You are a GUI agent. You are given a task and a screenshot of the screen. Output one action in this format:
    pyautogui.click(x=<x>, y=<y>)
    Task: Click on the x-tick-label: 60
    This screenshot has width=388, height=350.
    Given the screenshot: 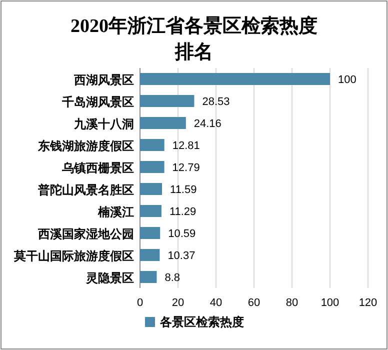 What is the action you would take?
    pyautogui.click(x=254, y=303)
    